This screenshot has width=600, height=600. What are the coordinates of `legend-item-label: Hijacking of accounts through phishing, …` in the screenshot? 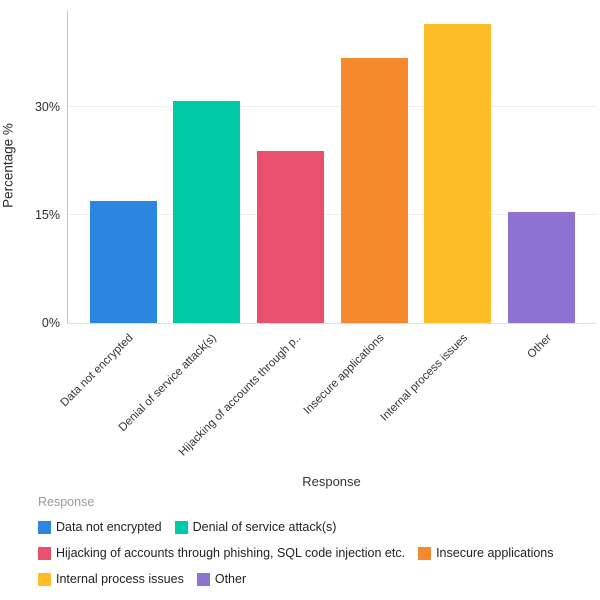 It's located at (231, 553).